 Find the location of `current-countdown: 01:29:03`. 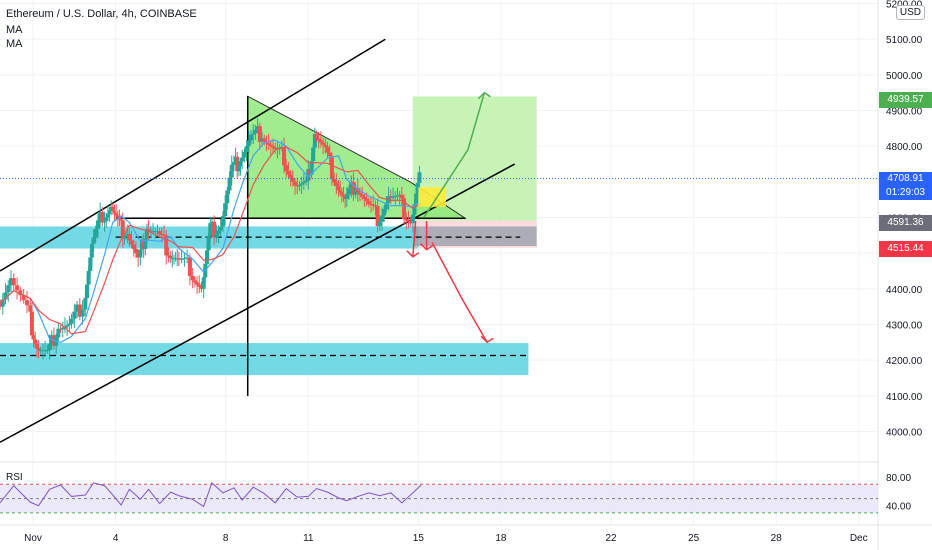

current-countdown: 01:29:03 is located at coordinates (905, 192).